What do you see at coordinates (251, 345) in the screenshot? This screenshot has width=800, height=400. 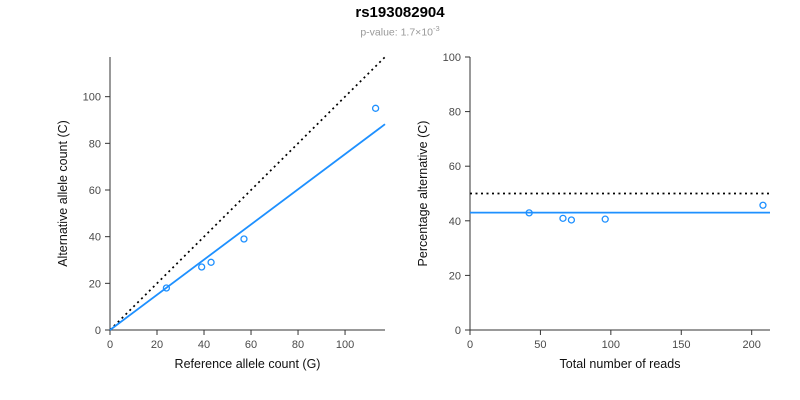 I see `x-tick-label: 60` at bounding box center [251, 345].